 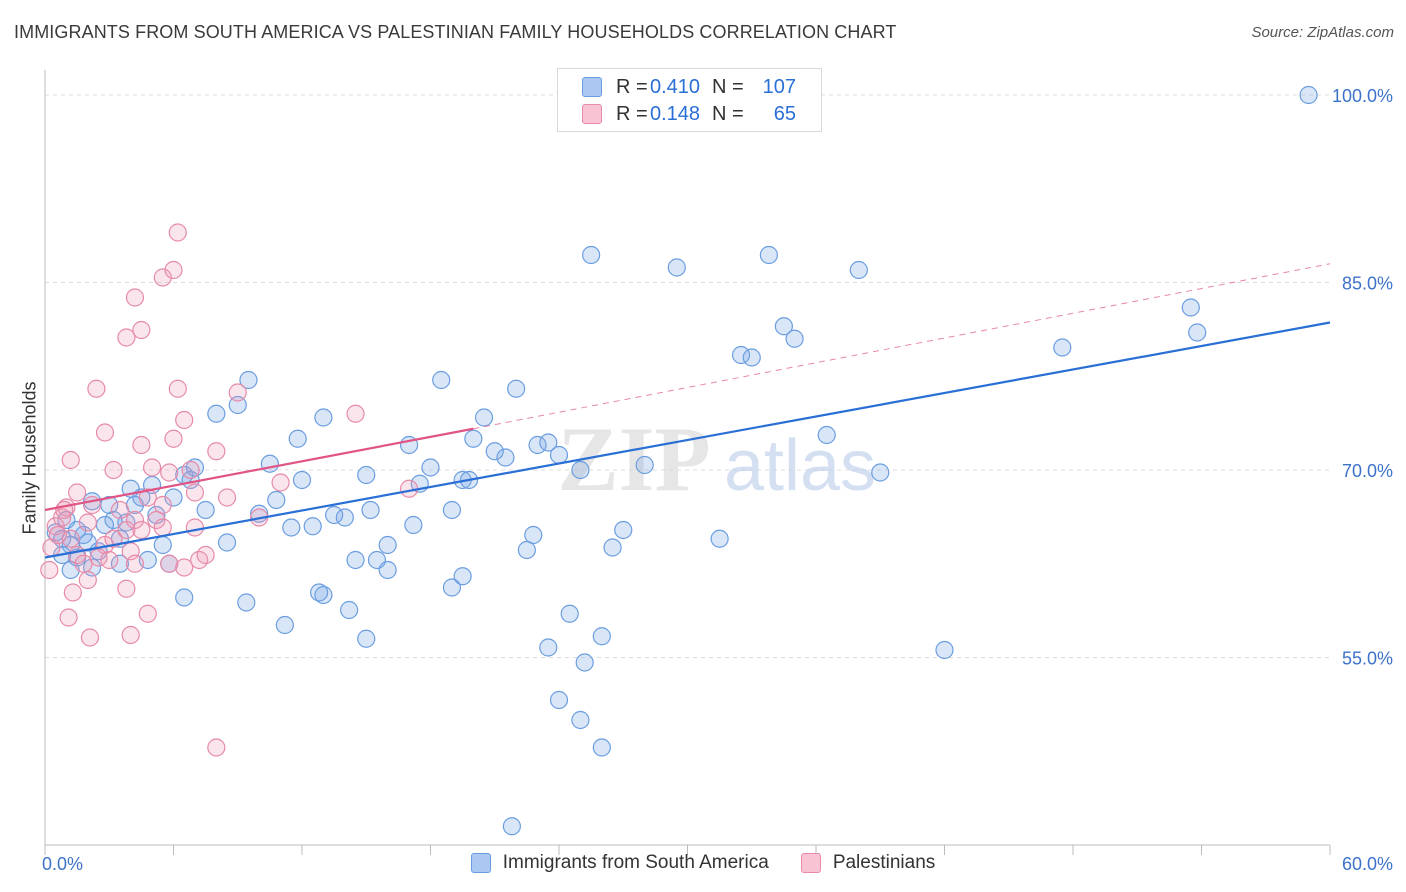 I want to click on n-value: 65, so click(x=784, y=113).